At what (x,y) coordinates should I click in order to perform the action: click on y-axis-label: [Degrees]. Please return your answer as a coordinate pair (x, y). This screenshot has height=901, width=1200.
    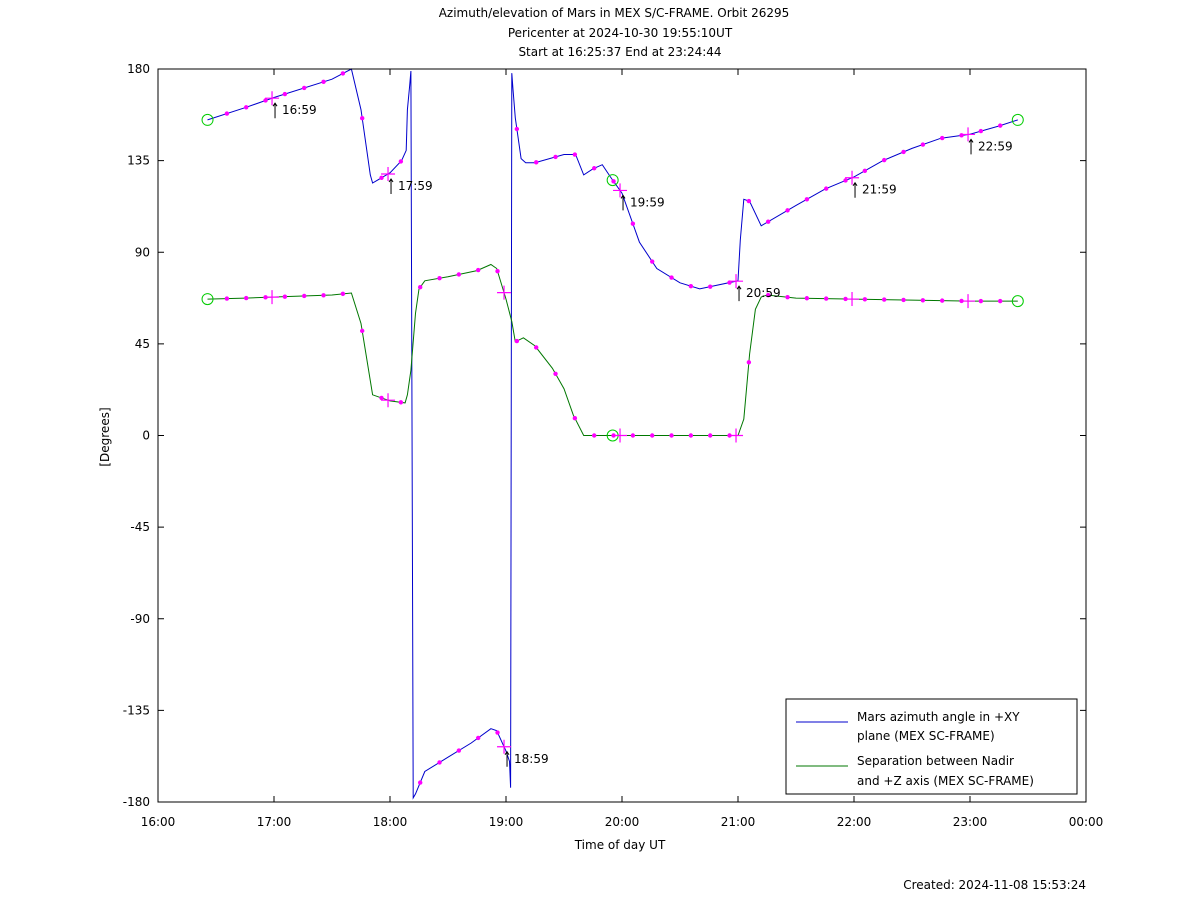
    Looking at the image, I should click on (105, 436).